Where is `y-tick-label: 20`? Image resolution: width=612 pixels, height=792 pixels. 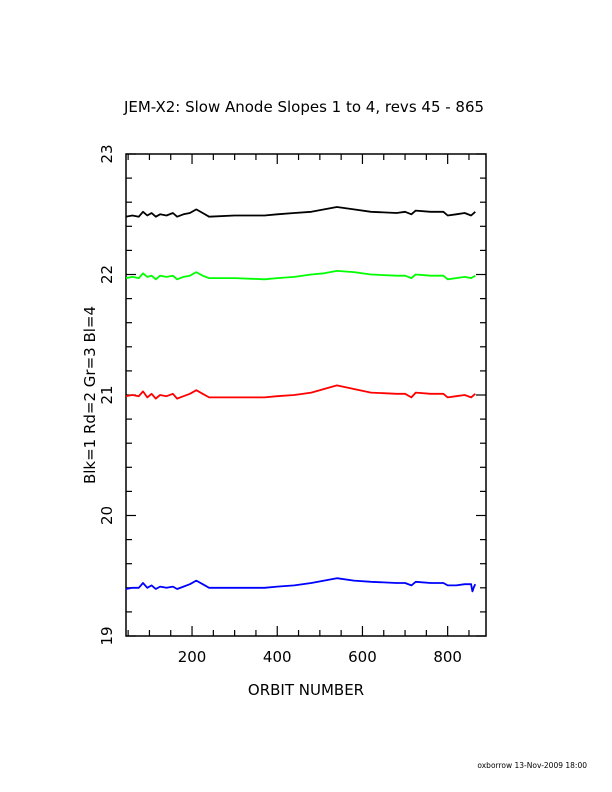
y-tick-label: 20 is located at coordinates (107, 515).